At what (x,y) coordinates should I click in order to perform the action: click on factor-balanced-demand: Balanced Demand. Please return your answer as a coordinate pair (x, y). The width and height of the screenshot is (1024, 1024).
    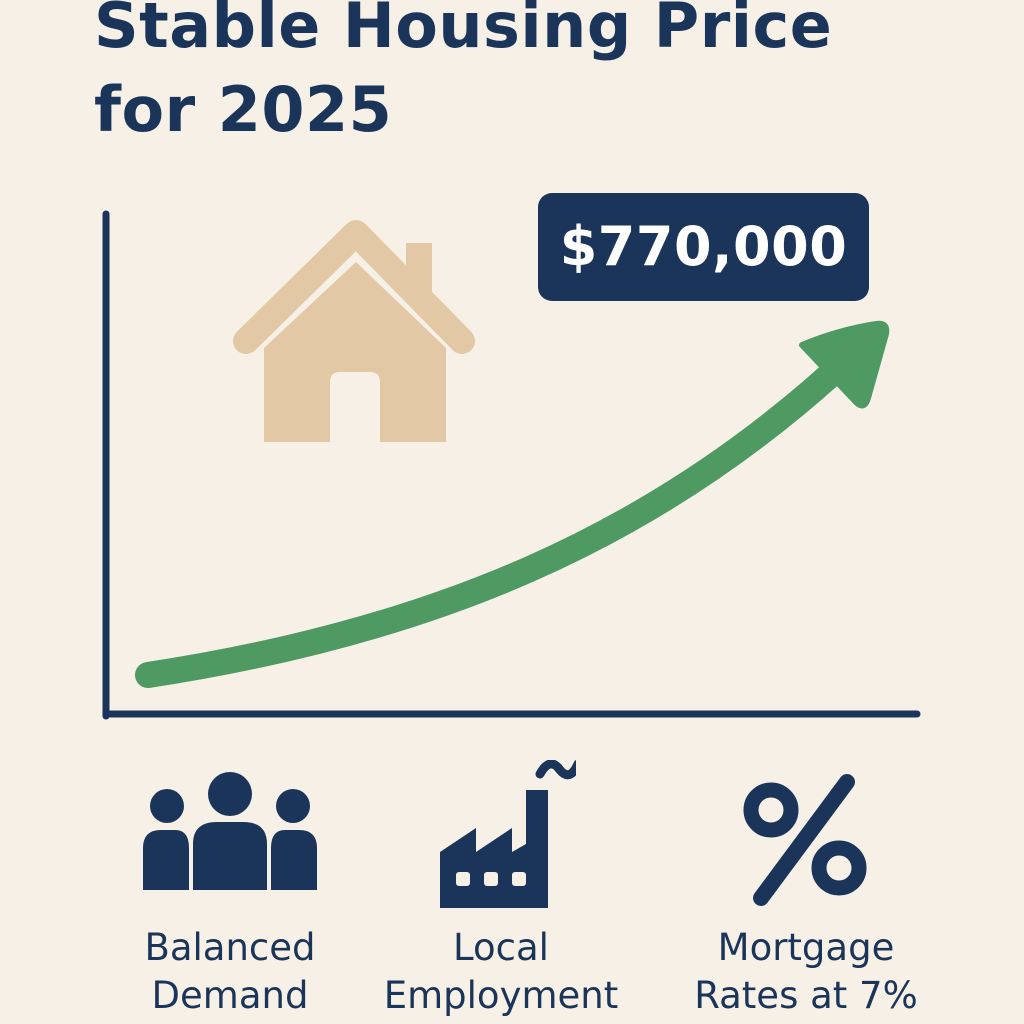
    Looking at the image, I should click on (230, 892).